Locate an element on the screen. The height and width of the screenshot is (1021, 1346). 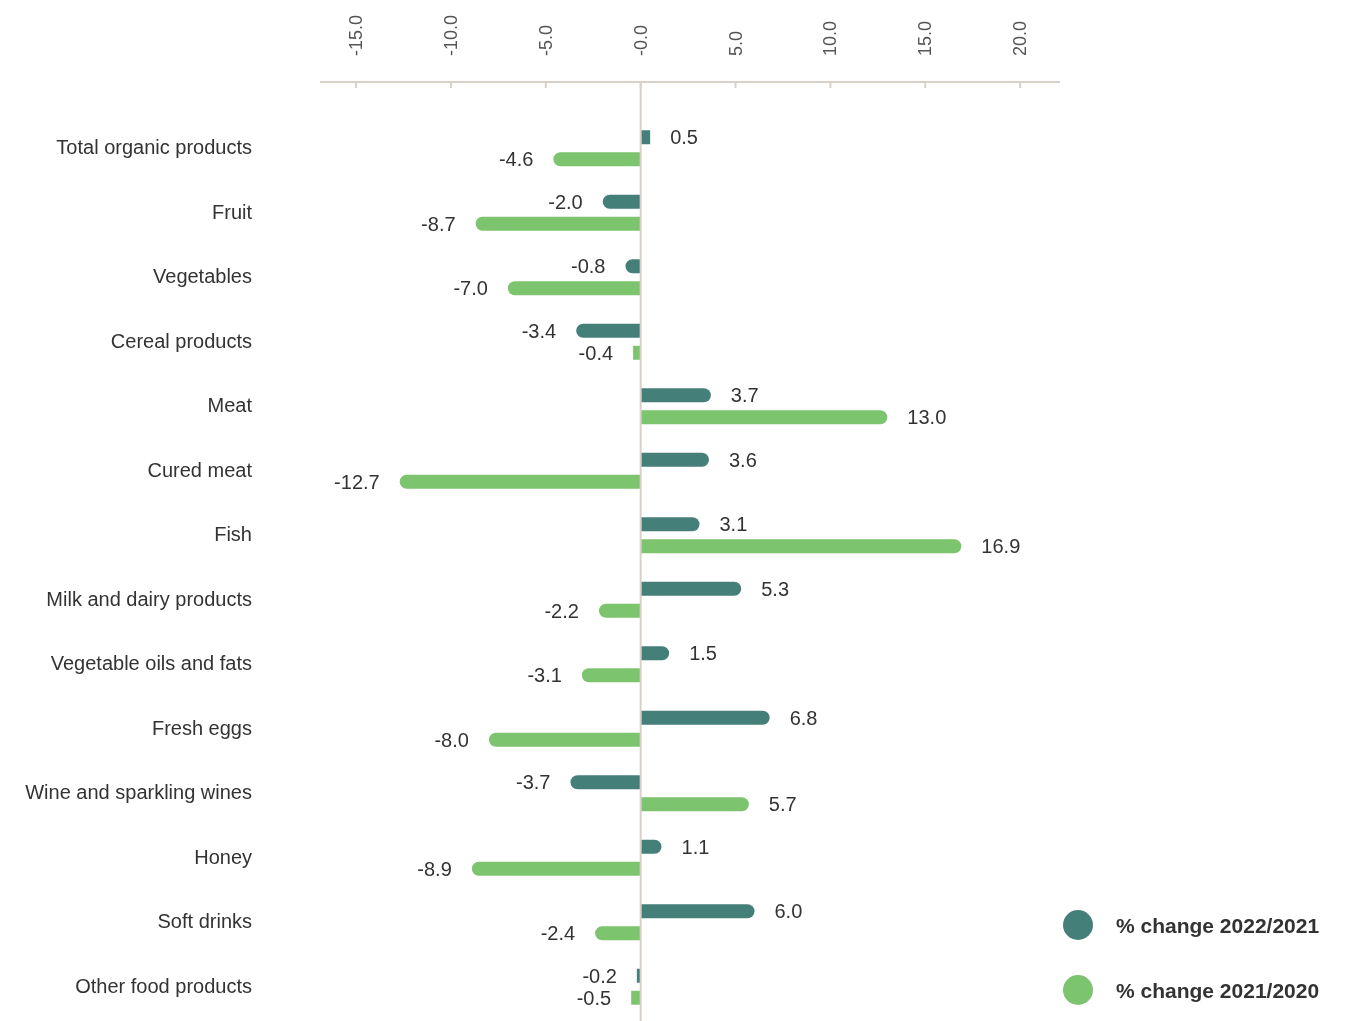
data-label: -0.4 is located at coordinates (596, 352).